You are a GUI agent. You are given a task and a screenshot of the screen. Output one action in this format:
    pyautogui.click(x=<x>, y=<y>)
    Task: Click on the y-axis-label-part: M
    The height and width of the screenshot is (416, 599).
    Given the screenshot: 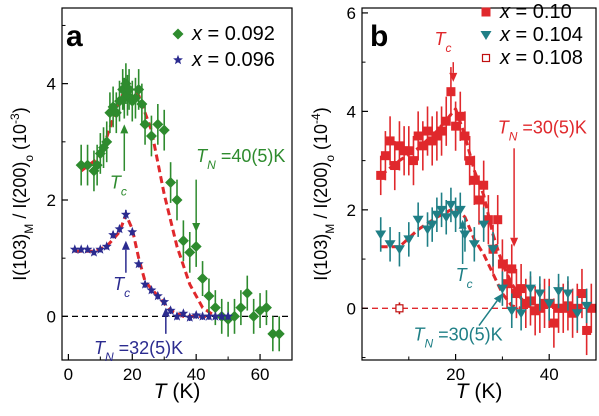 What is the action you would take?
    pyautogui.click(x=29, y=229)
    